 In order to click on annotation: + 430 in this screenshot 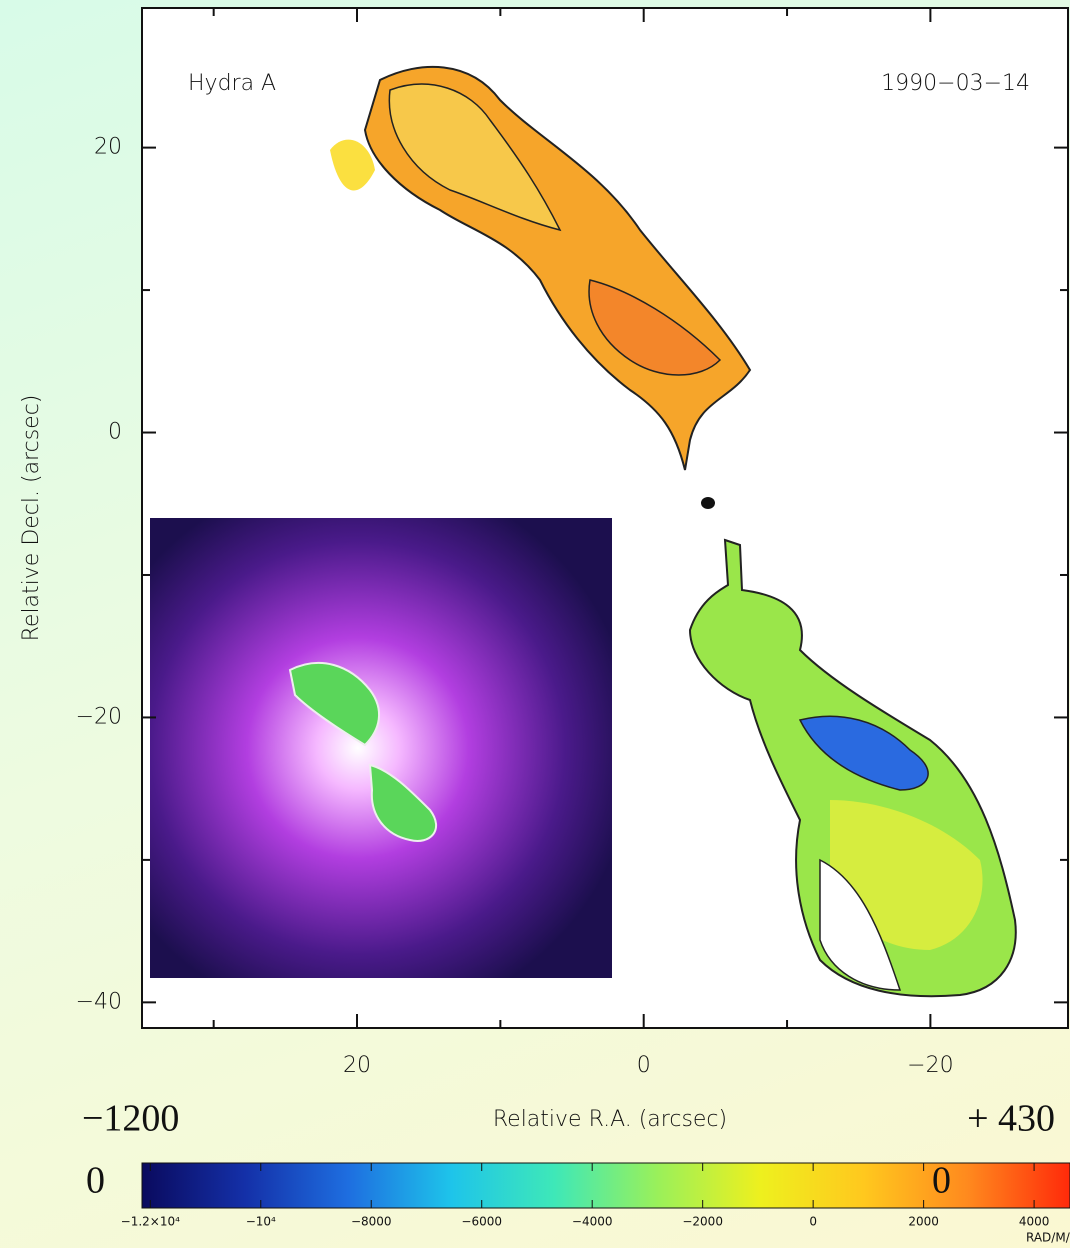, I will do `click(1011, 1119)`.